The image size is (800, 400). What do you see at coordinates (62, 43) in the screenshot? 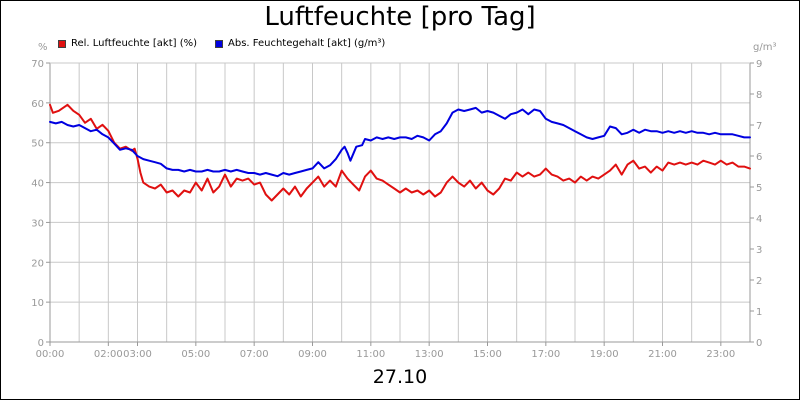
I see `legend-swatch-rel-humidity` at bounding box center [62, 43].